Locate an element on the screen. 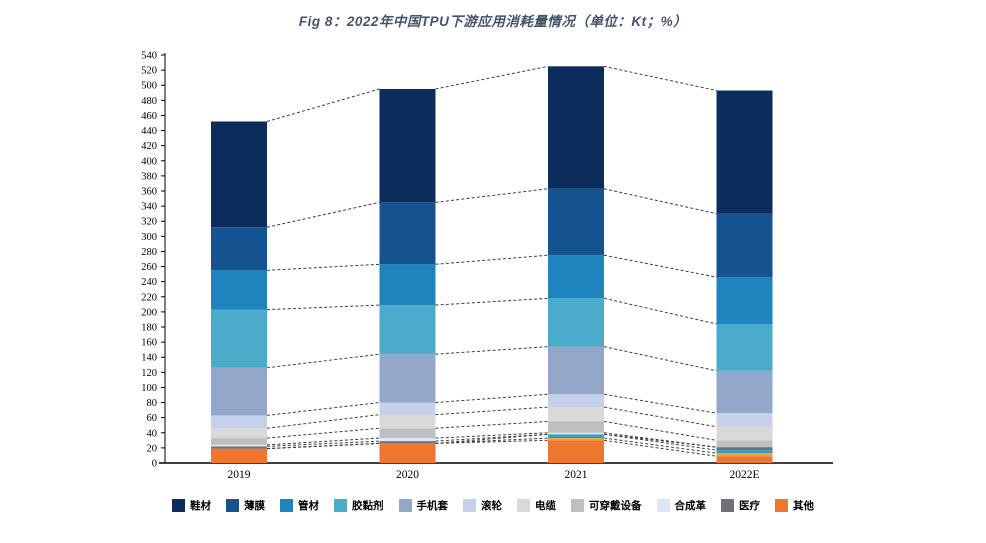  legend-item: 薄膜 is located at coordinates (245, 505).